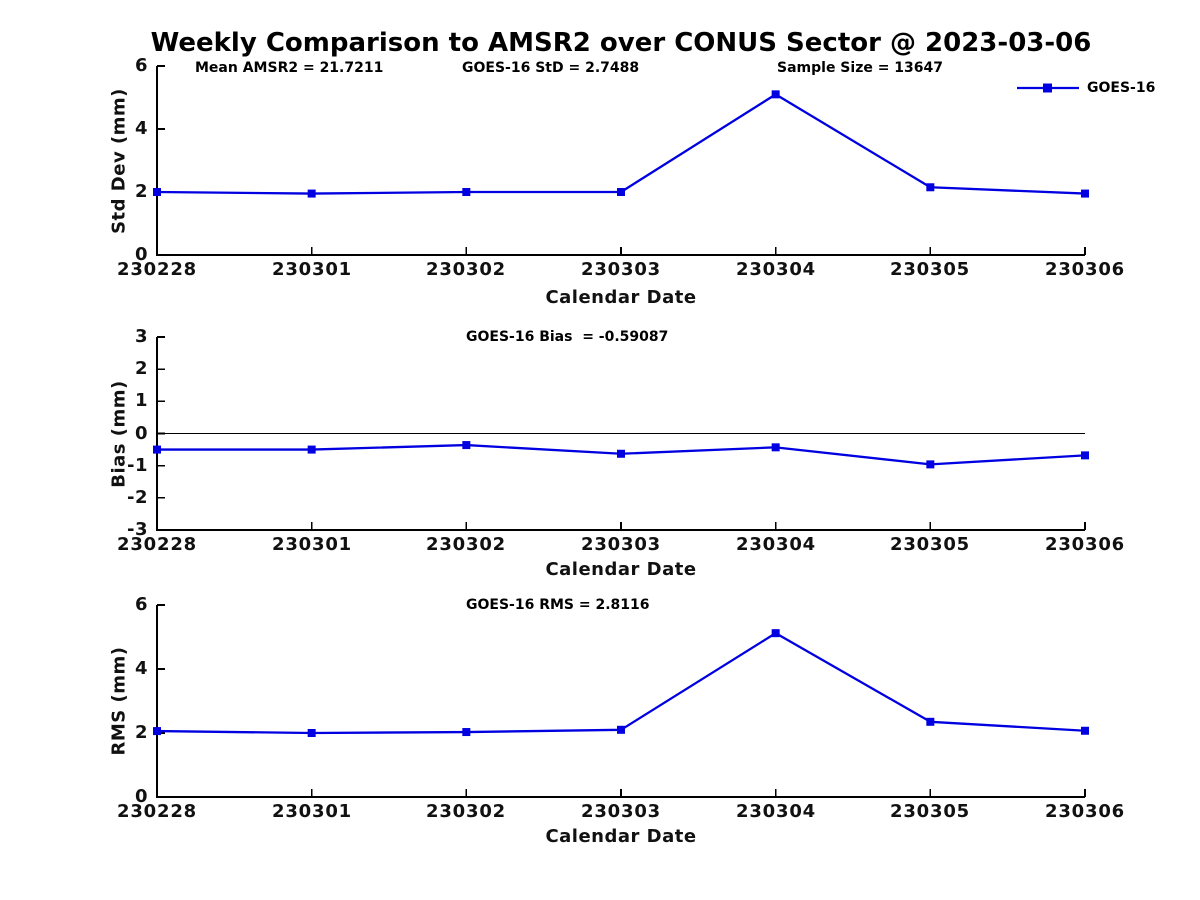 This screenshot has height=900, width=1200. Describe the element at coordinates (289, 68) in the screenshot. I see `annotation-mean-amsr2: Mean AMSR2 = 21.7211` at that location.